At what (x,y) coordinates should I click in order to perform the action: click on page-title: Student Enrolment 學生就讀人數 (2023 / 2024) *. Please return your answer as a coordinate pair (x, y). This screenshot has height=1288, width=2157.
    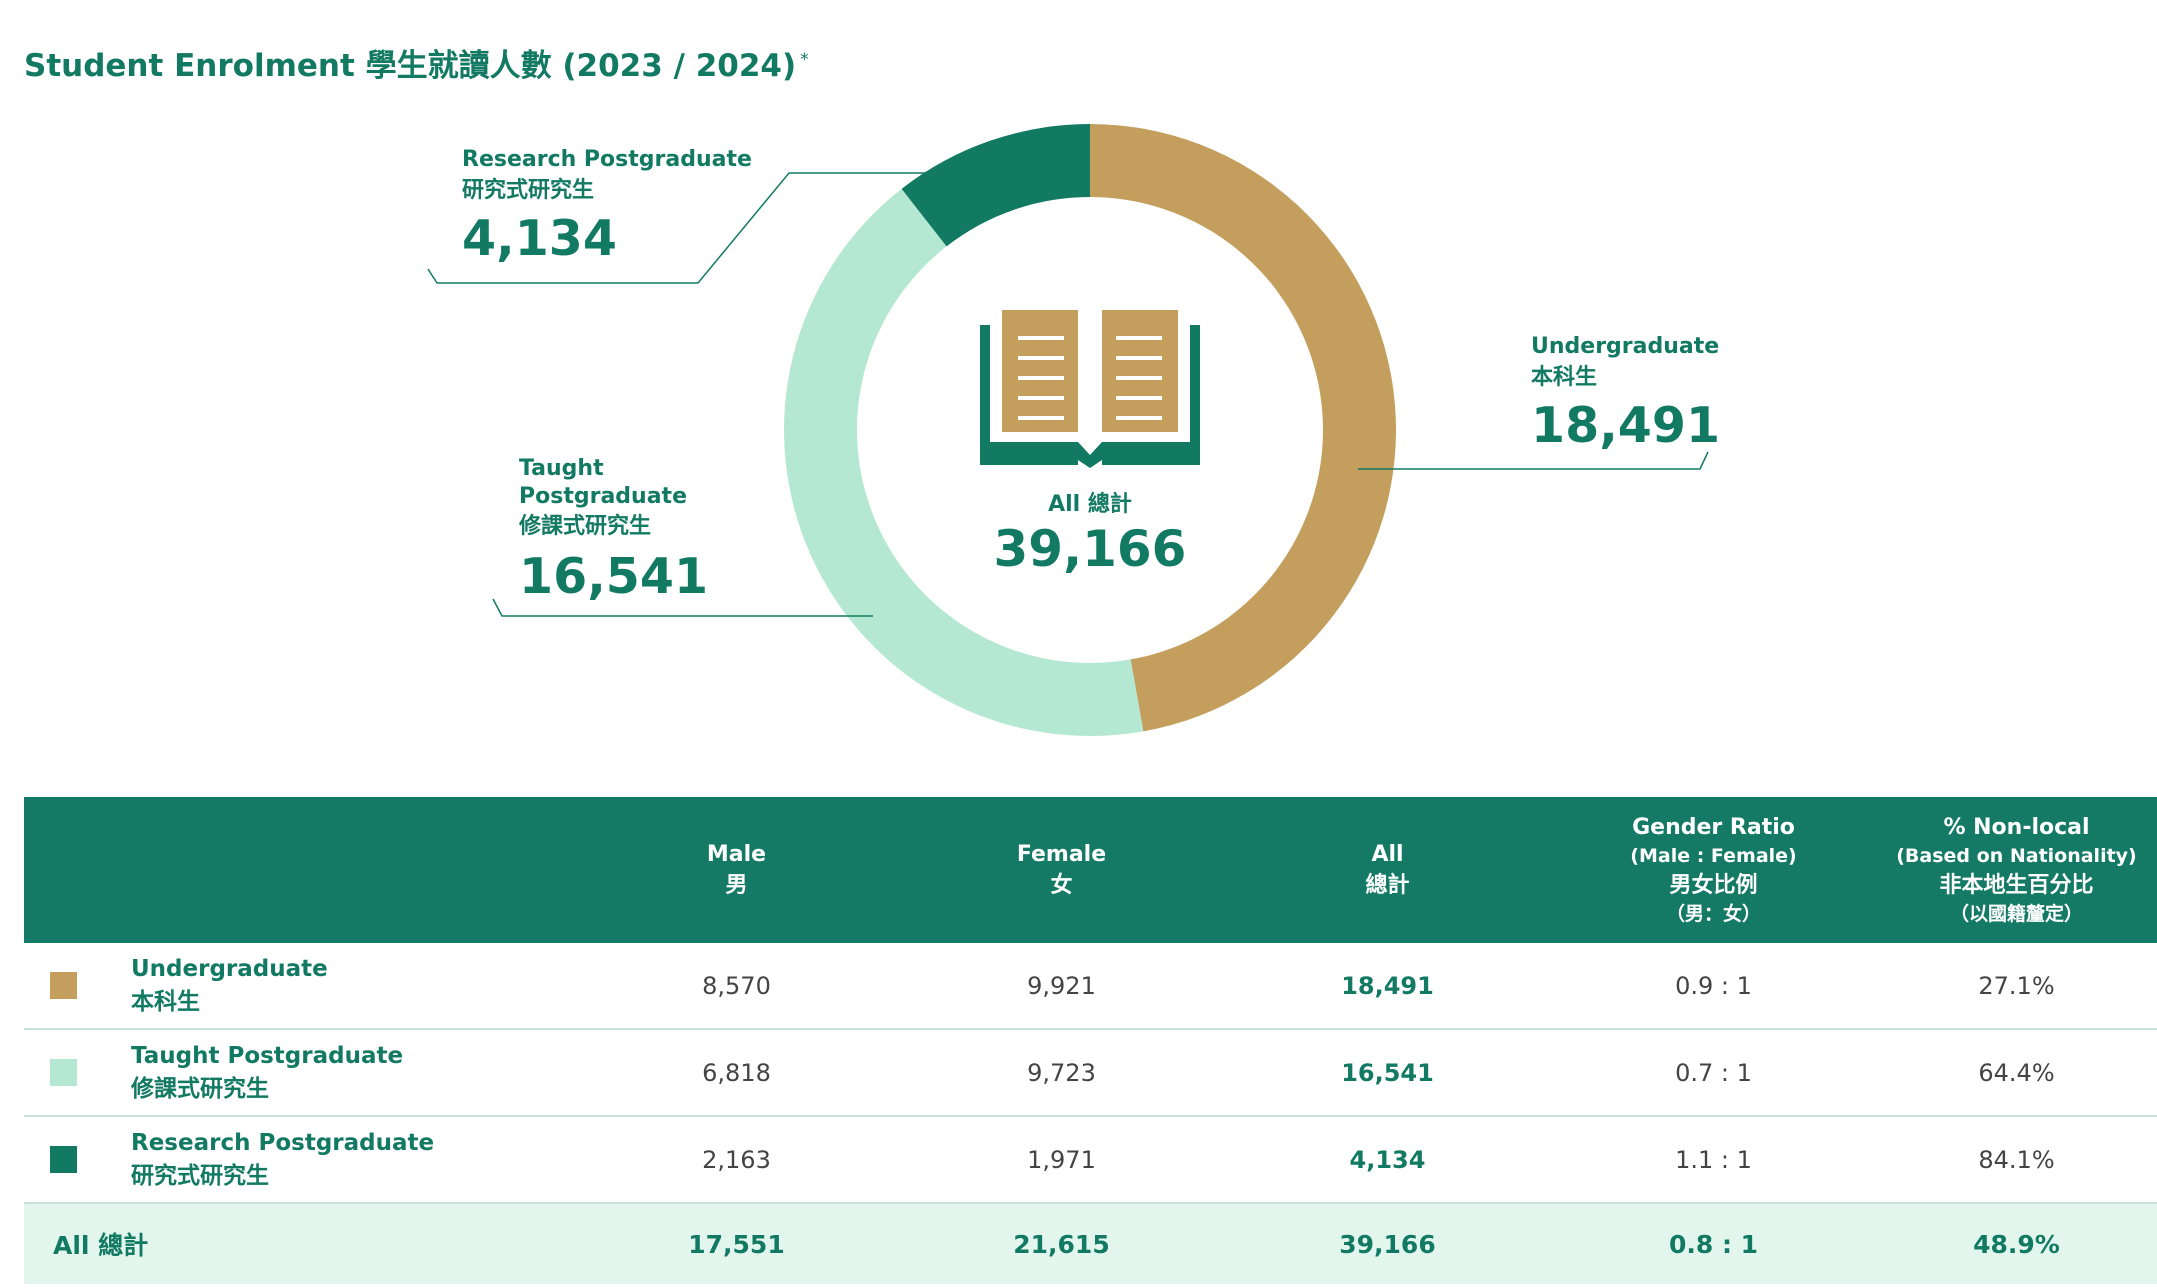
    Looking at the image, I should click on (416, 62).